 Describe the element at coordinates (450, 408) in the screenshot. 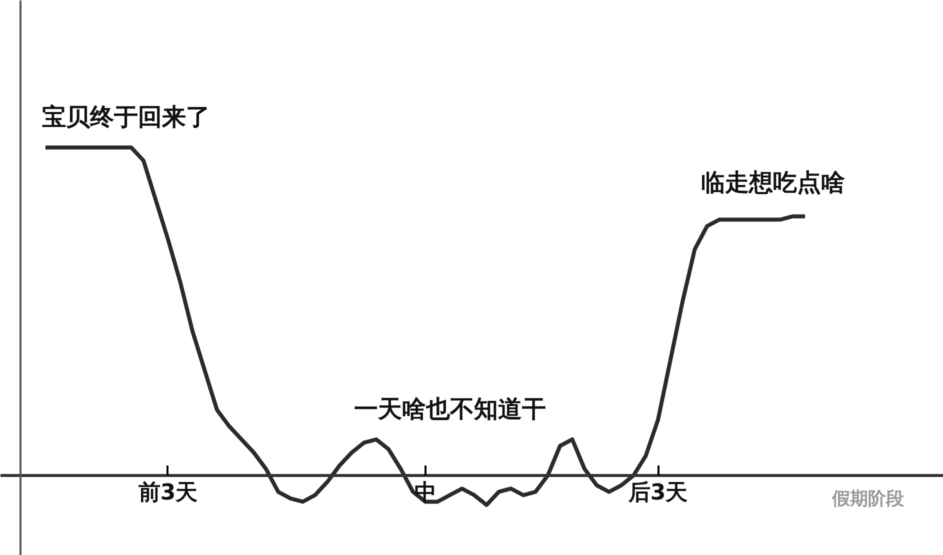

I see `annotation: 一天啥也不知道干` at that location.